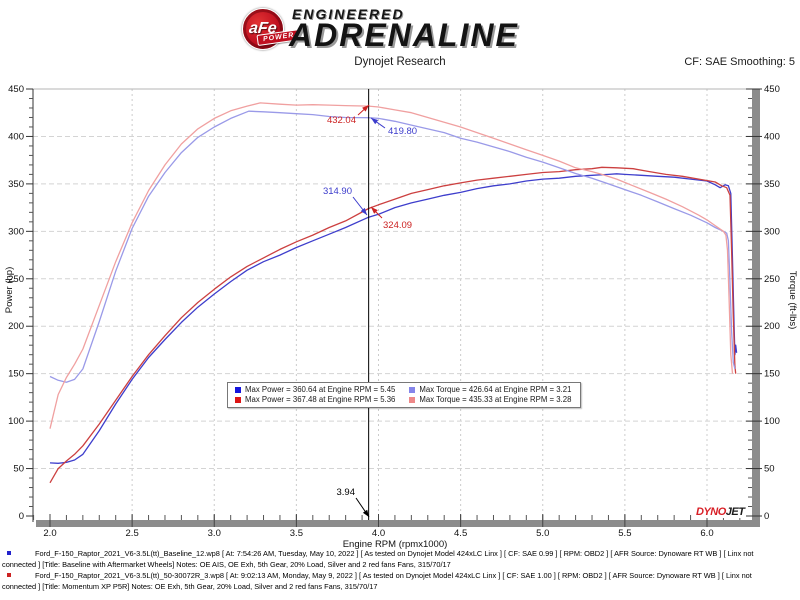 The height and width of the screenshot is (600, 800). I want to click on x-tick-label: 3.5, so click(296, 533).